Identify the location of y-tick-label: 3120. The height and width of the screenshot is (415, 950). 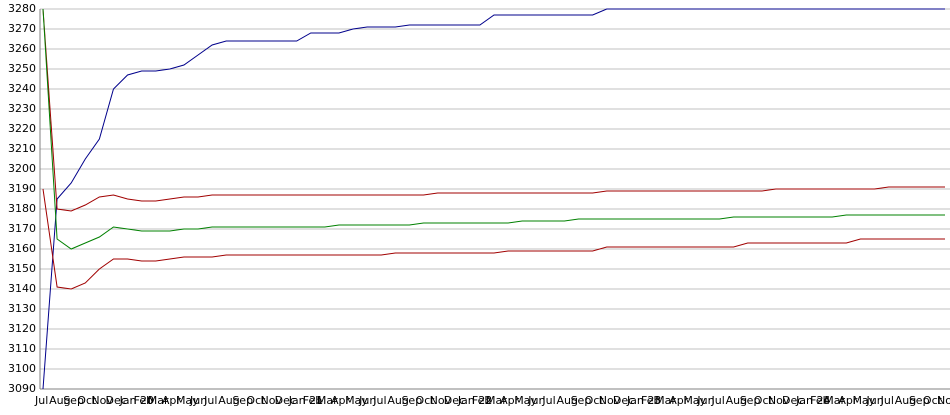
(22, 328).